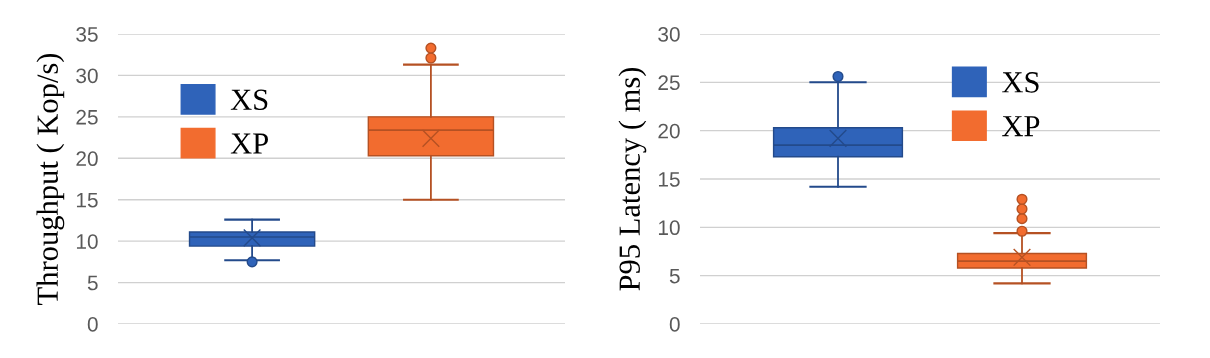 The height and width of the screenshot is (358, 1210). What do you see at coordinates (632, 179) in the screenshot?
I see `y-axis-title: P95 Latency ( ms)` at bounding box center [632, 179].